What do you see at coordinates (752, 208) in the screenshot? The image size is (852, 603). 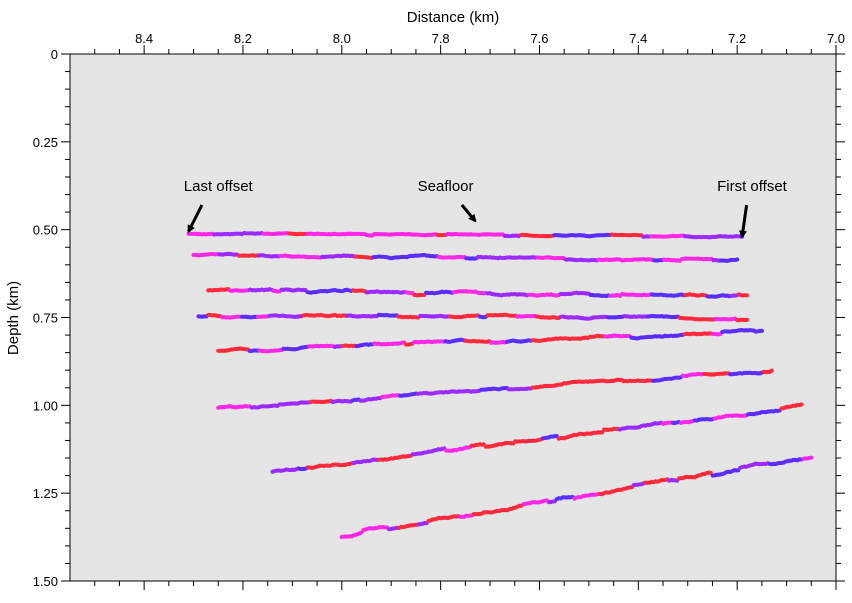 I see `annotation-3: First offset` at bounding box center [752, 208].